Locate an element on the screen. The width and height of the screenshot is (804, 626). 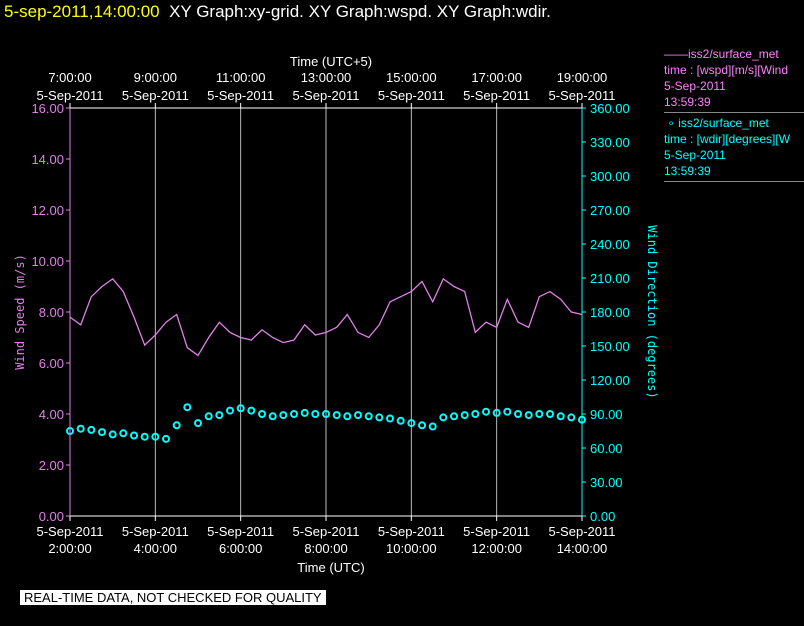
wind-speed-line is located at coordinates (326, 317).